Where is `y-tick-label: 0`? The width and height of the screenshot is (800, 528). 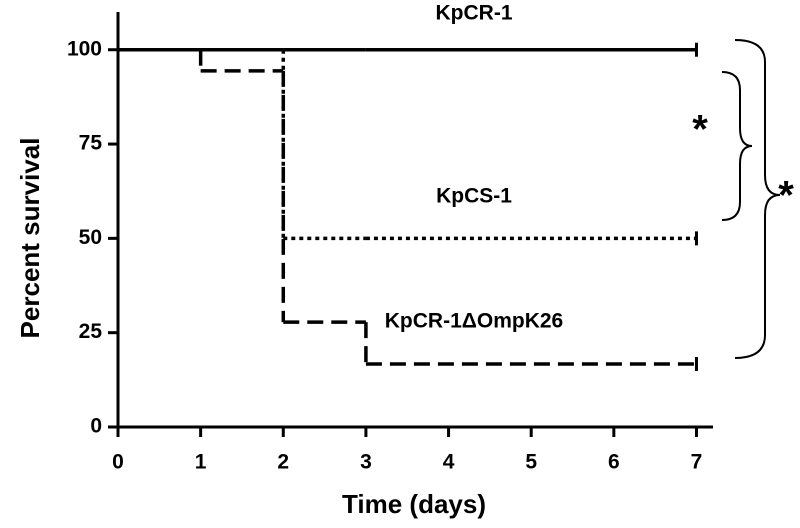
y-tick-label: 0 is located at coordinates (96, 426).